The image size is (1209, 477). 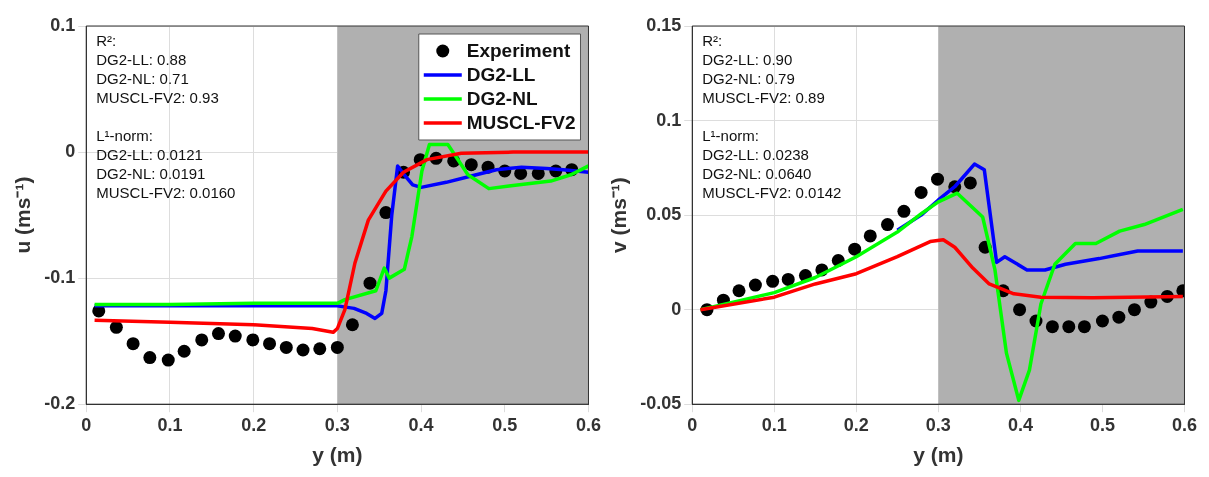 I want to click on y-tick-label: -0.05, so click(x=661, y=403).